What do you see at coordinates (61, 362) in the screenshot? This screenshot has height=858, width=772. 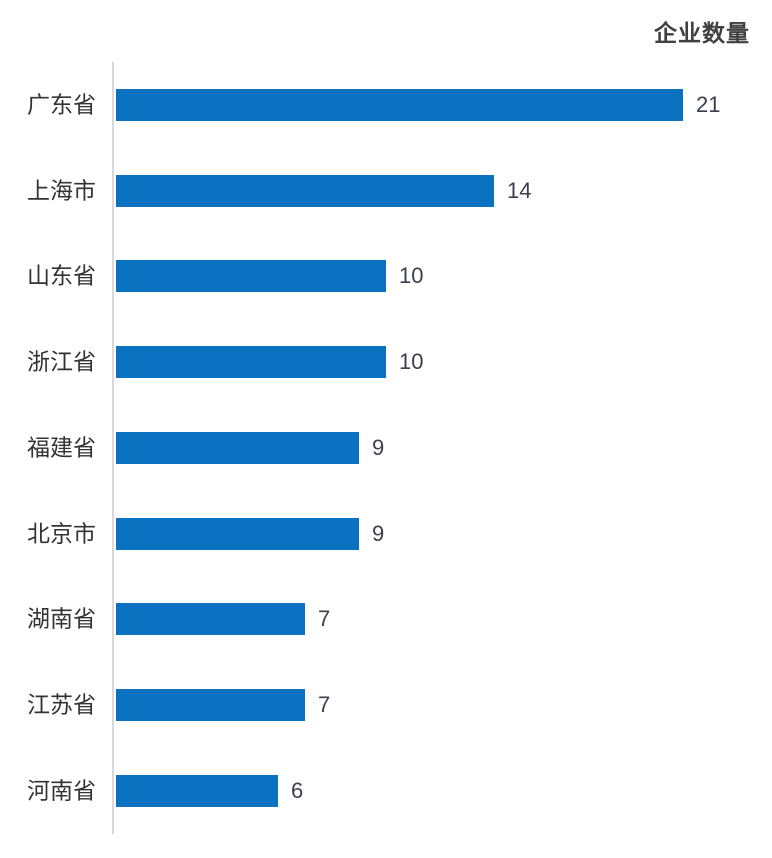 I see `category-label: 浙江省` at bounding box center [61, 362].